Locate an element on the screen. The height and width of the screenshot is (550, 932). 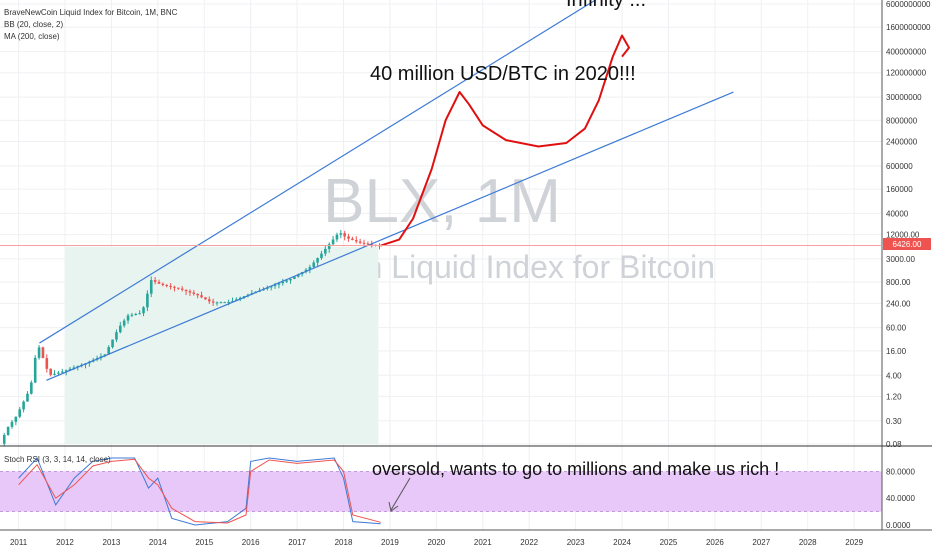
y-tick-label: 12000.00 is located at coordinates (903, 235).